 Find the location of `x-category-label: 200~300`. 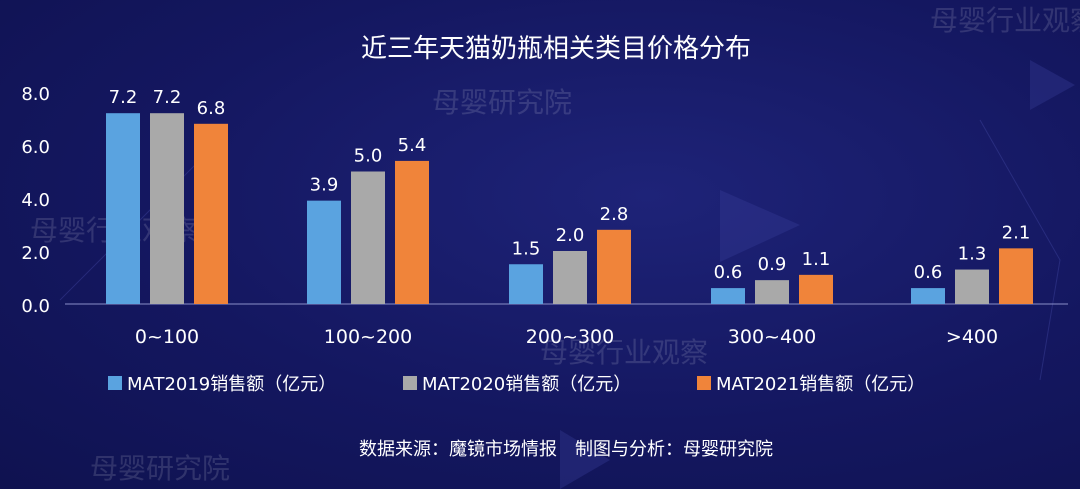

x-category-label: 200~300 is located at coordinates (570, 337).